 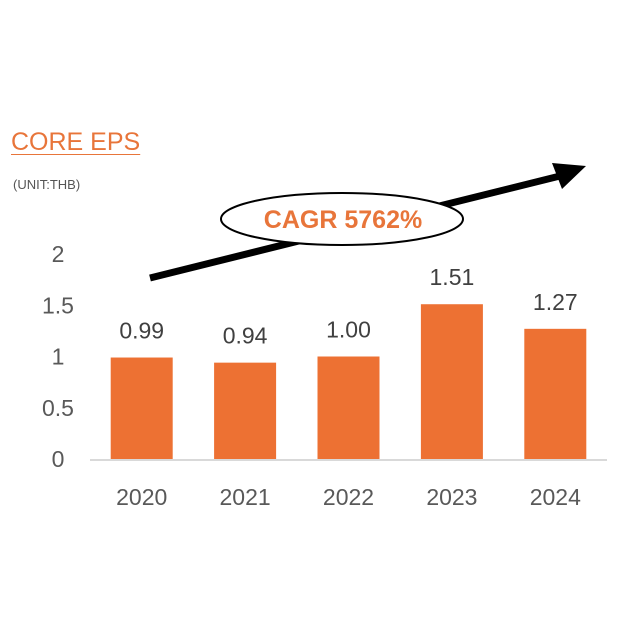 I want to click on y-tick-label: 0.5, so click(x=58, y=408).